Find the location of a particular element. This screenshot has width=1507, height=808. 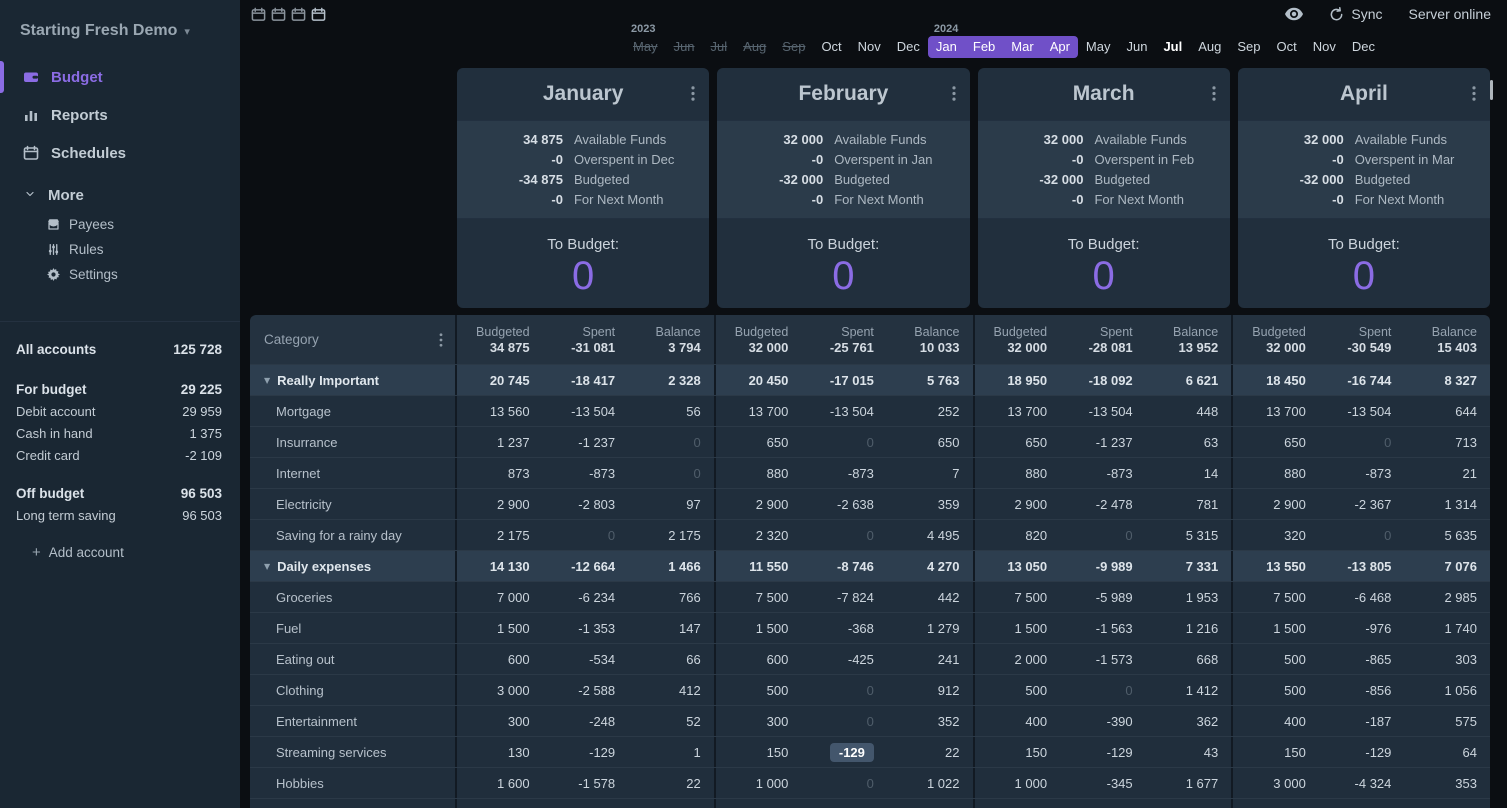

cell-balance: 2 985 is located at coordinates (1460, 597).